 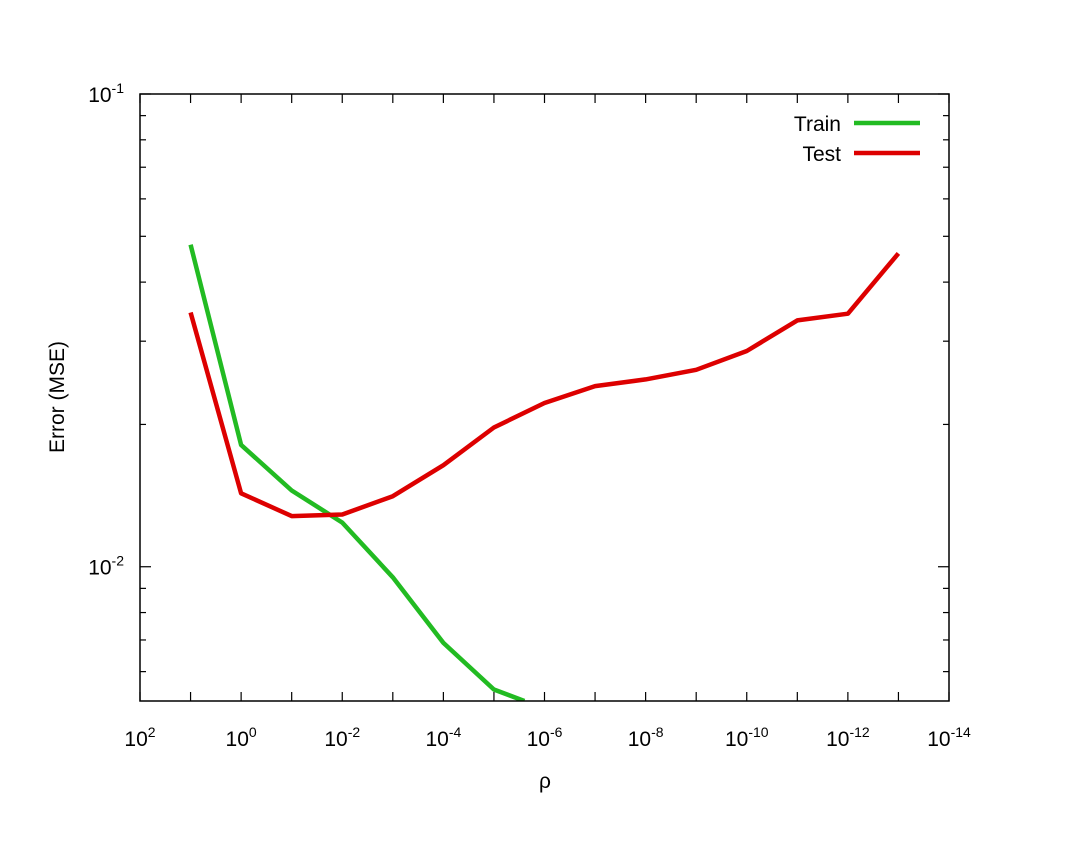 What do you see at coordinates (57, 397) in the screenshot?
I see `y-axis-label: Error (MSE)` at bounding box center [57, 397].